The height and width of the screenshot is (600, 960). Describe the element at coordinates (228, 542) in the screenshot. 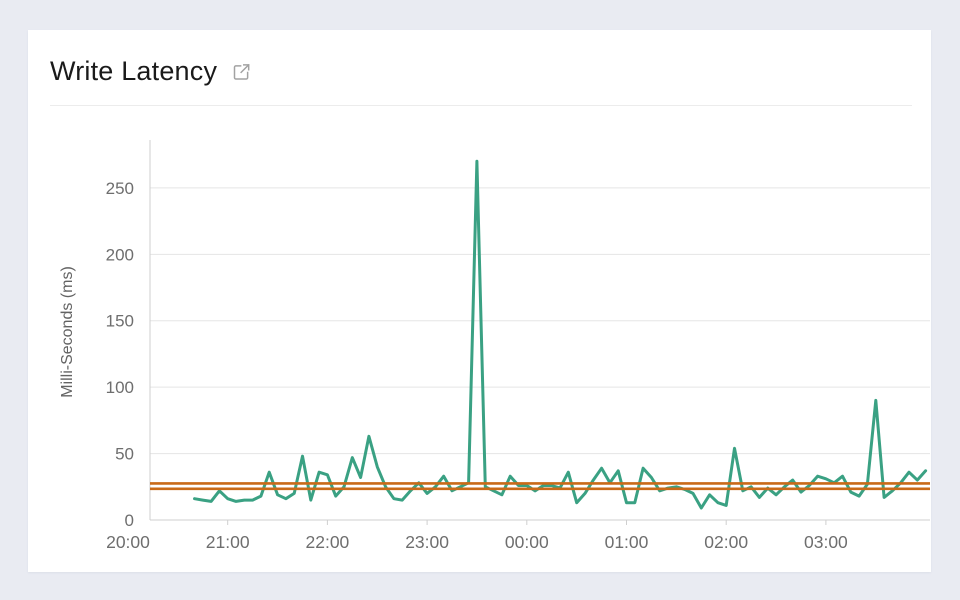

I see `x-tick-label: 21:00` at that location.